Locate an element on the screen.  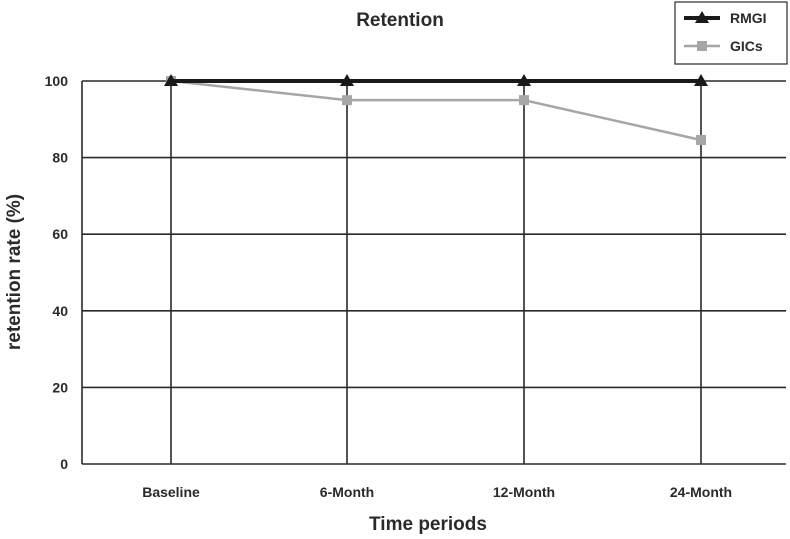
y-tick-label: 0 is located at coordinates (64, 464).